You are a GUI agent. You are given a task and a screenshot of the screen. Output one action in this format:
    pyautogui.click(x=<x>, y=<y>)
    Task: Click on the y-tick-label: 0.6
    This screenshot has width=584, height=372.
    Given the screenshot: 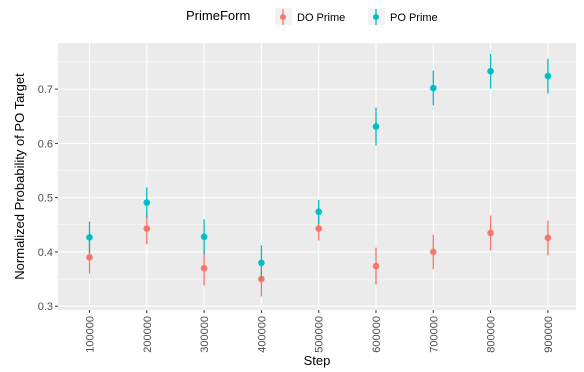 What is the action you would take?
    pyautogui.click(x=45, y=144)
    